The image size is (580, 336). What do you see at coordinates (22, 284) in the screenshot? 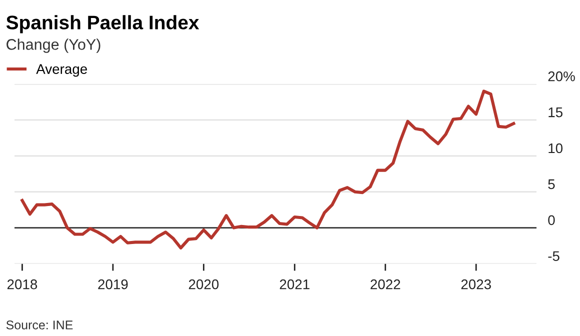
I see `x-tick-label: 2018` at bounding box center [22, 284].